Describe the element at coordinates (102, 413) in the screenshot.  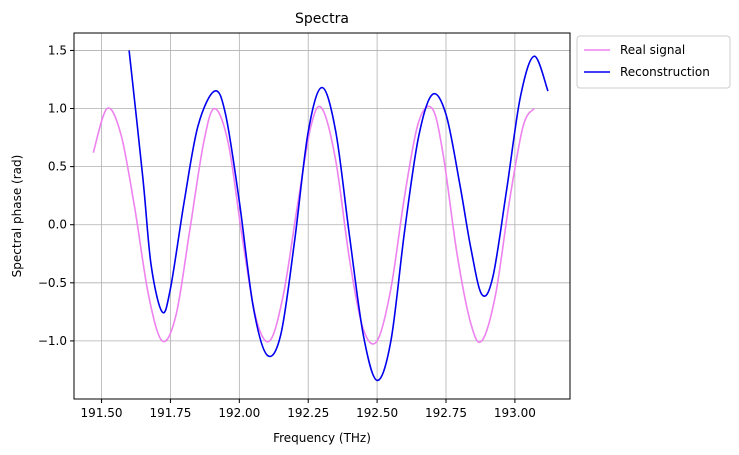
I see `x-tick-label: 191.50` at that location.